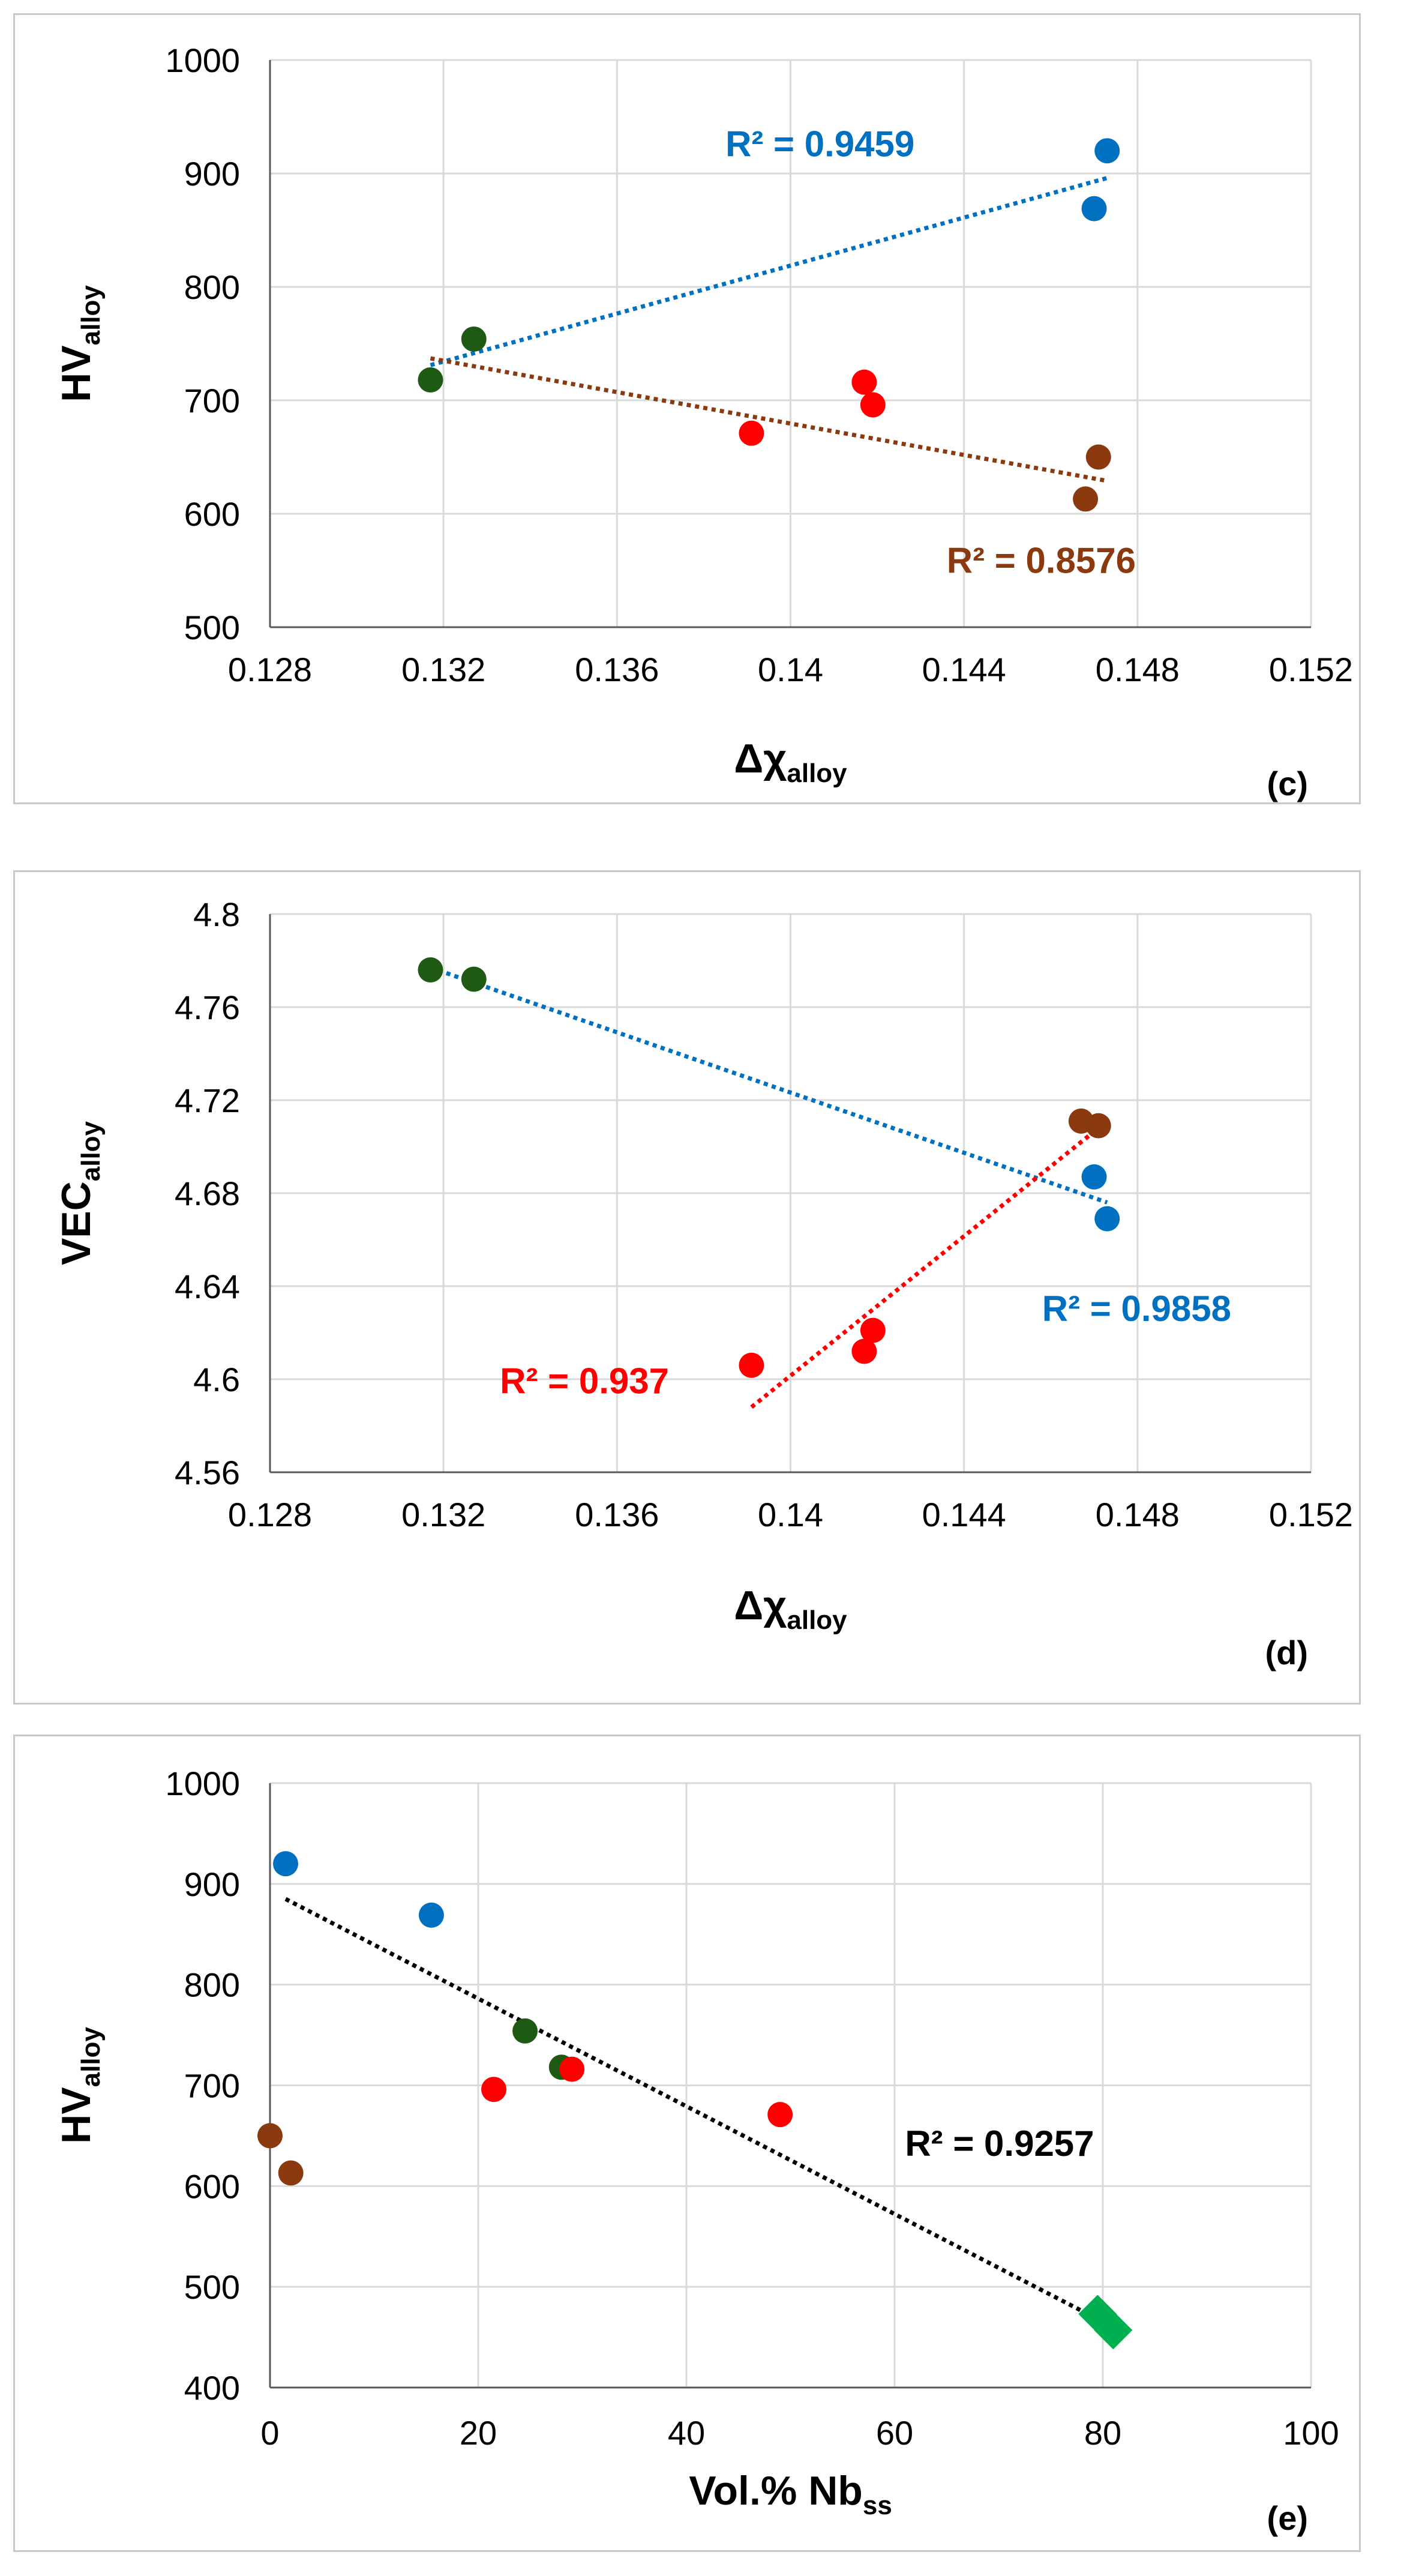  Describe the element at coordinates (999, 2143) in the screenshot. I see `r-squared-label: R² = 0.9257` at that location.